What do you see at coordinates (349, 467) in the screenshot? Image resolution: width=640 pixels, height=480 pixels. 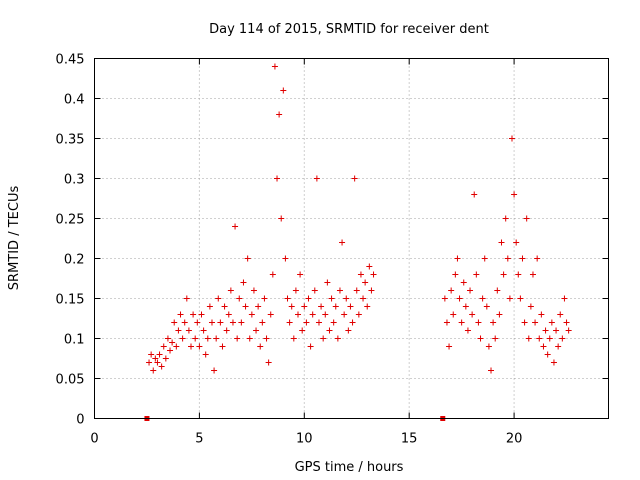 I see `x-axis-label: GPS time / hours` at bounding box center [349, 467].